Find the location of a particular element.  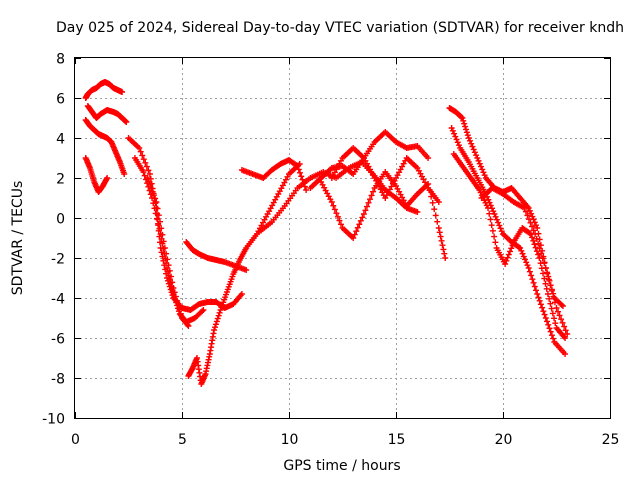

x-tick-label: 10 is located at coordinates (290, 440).